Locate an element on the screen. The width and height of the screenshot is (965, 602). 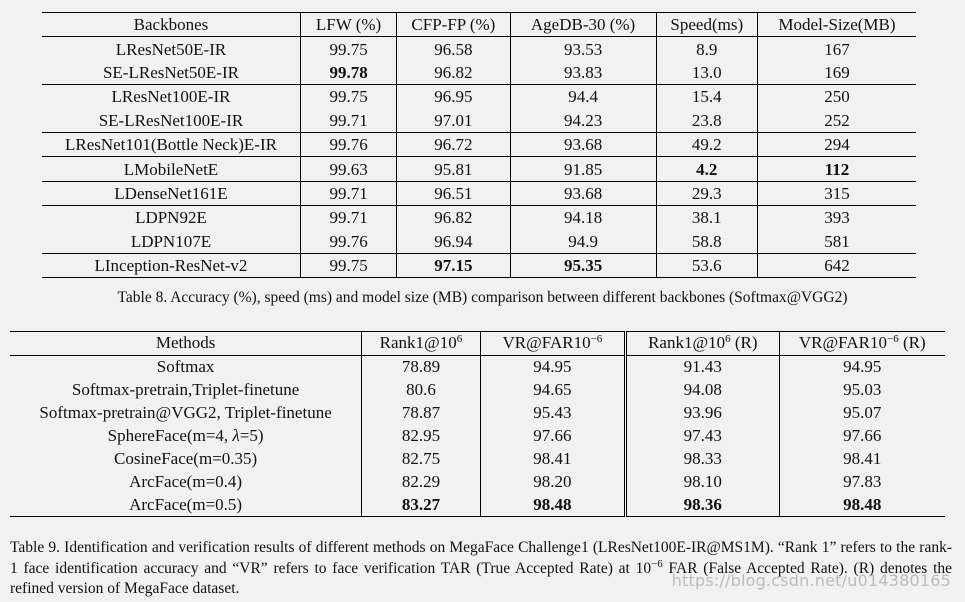
table-row: Softmax 78.89 94.95 91.43 94.95 is located at coordinates (477, 367).